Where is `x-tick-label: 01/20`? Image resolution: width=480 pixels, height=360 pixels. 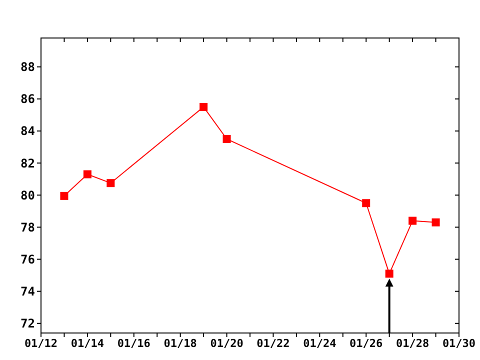
x-tick-label: 01/20 is located at coordinates (227, 343).